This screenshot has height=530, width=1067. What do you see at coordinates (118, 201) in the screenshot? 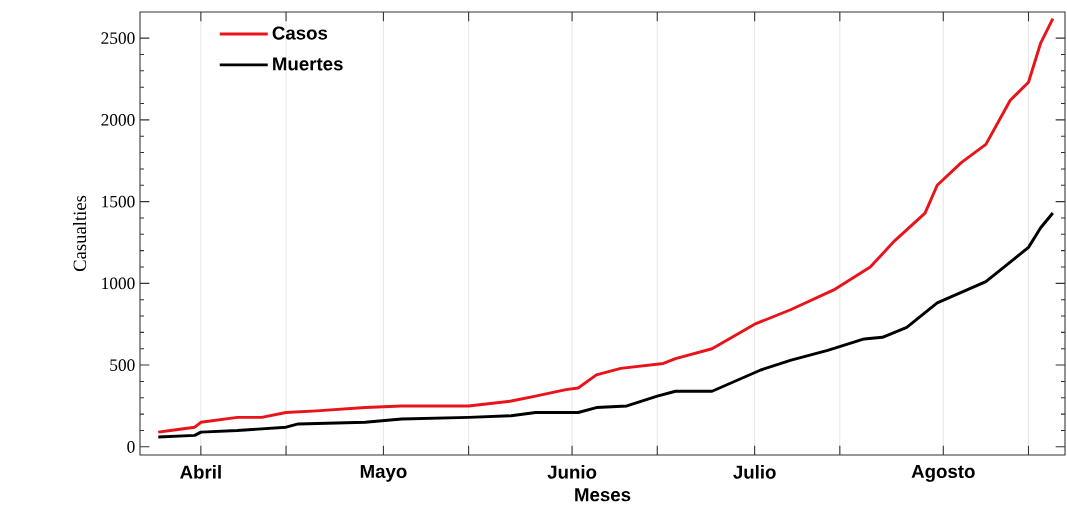
I see `y-tick-label: 1500` at bounding box center [118, 201].